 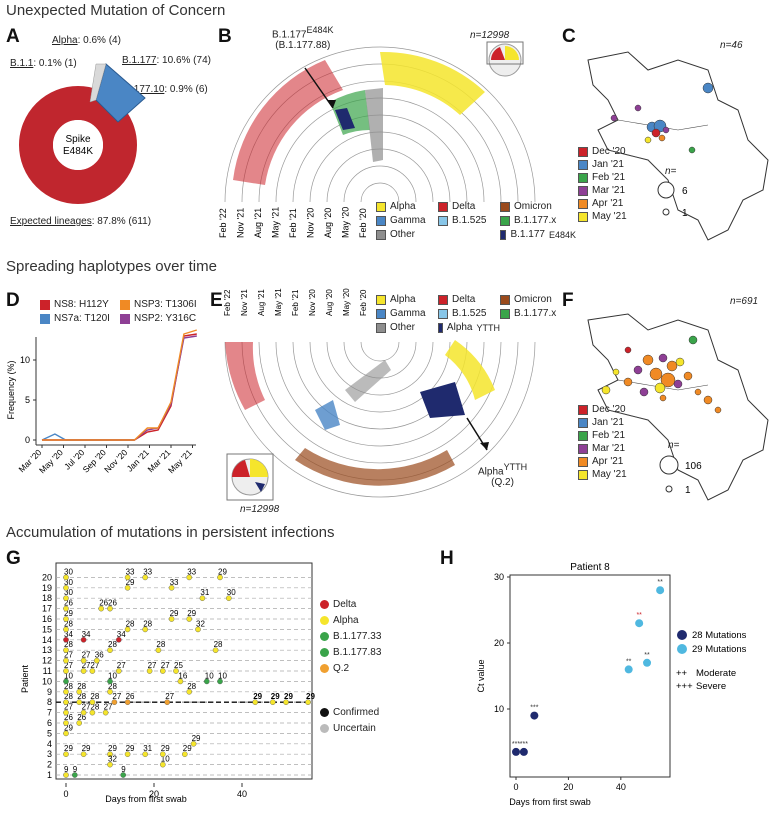 I want to click on severity-symbol: +++, so click(x=684, y=686).